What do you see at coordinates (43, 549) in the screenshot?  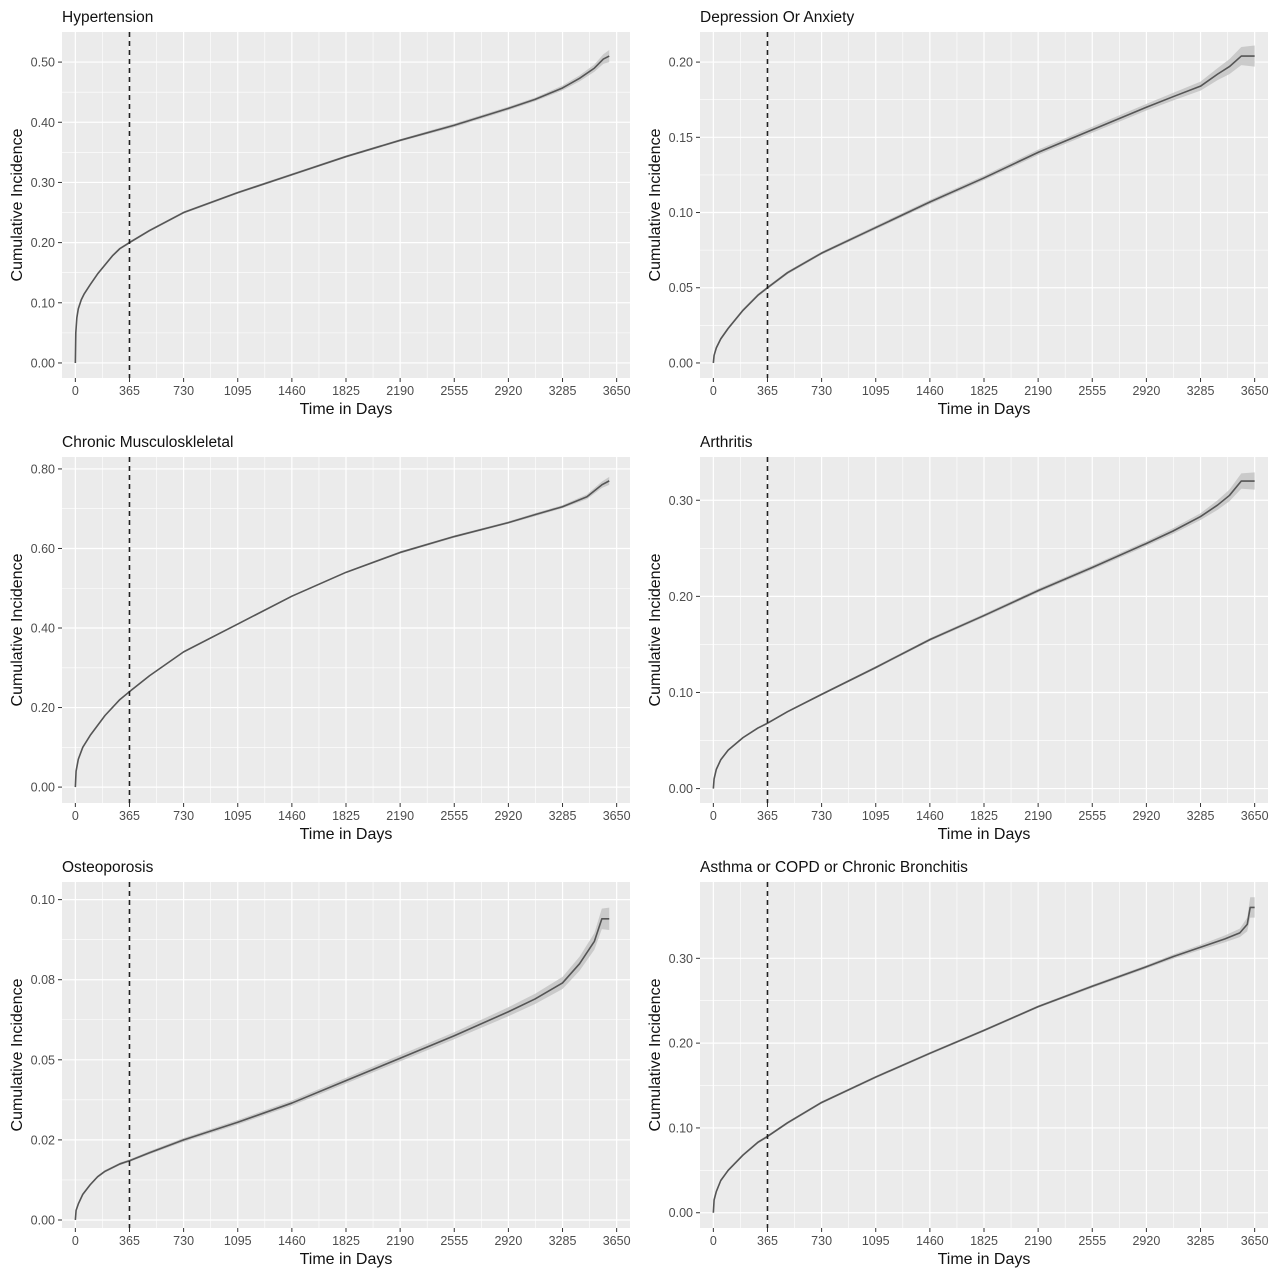 I see `y-tick-label: 0.60` at bounding box center [43, 549].